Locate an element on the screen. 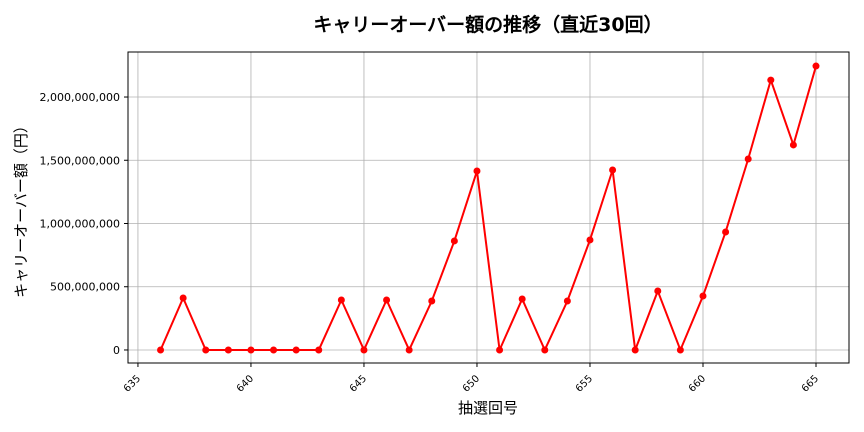 Image resolution: width=864 pixels, height=432 pixels. x-tick-label: 665 is located at coordinates (810, 383).